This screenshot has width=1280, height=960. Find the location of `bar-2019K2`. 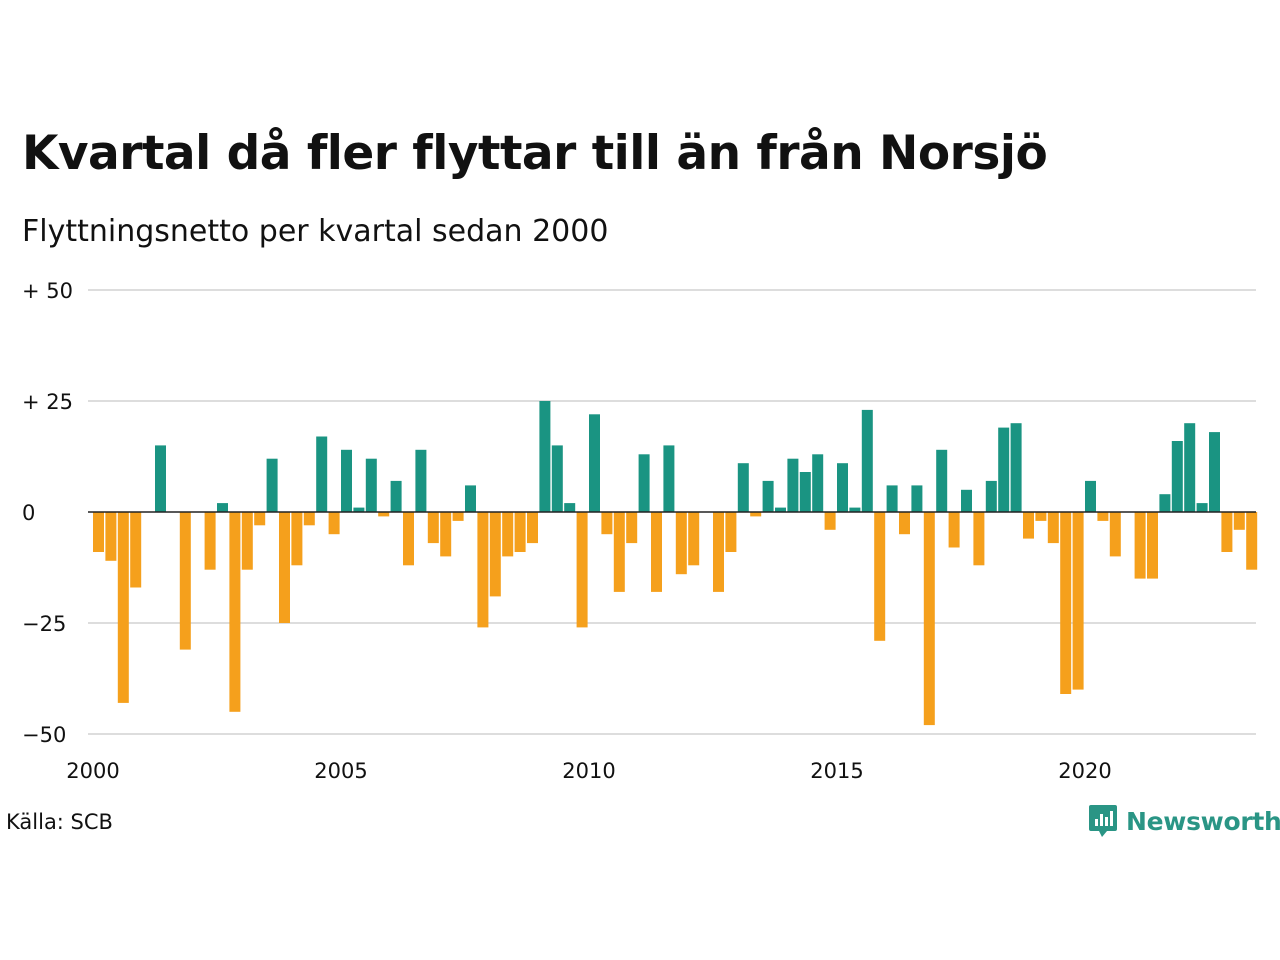

bar-2019K2 is located at coordinates (1053, 528).